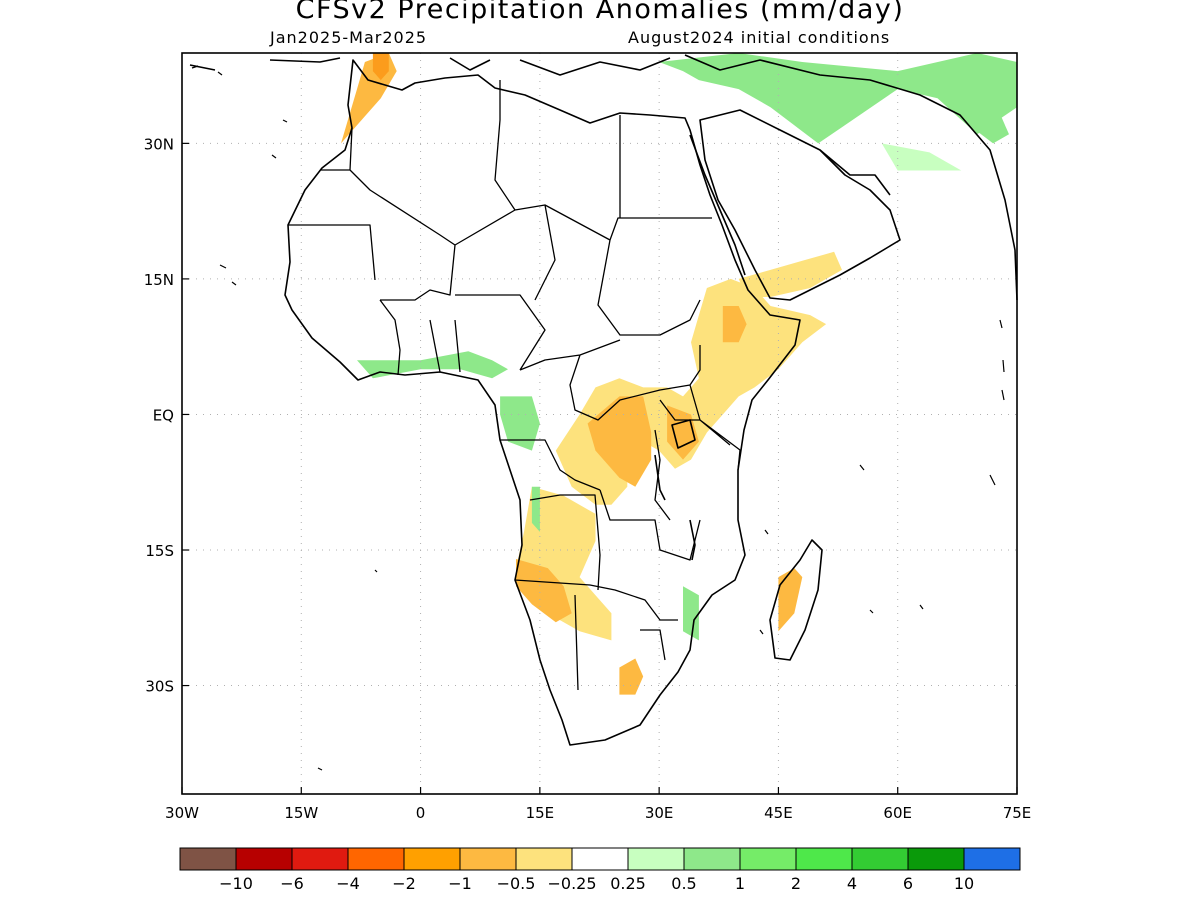 The height and width of the screenshot is (900, 1200). What do you see at coordinates (544, 591) in the screenshot?
I see `anomaly-namibia-dry-core` at bounding box center [544, 591].